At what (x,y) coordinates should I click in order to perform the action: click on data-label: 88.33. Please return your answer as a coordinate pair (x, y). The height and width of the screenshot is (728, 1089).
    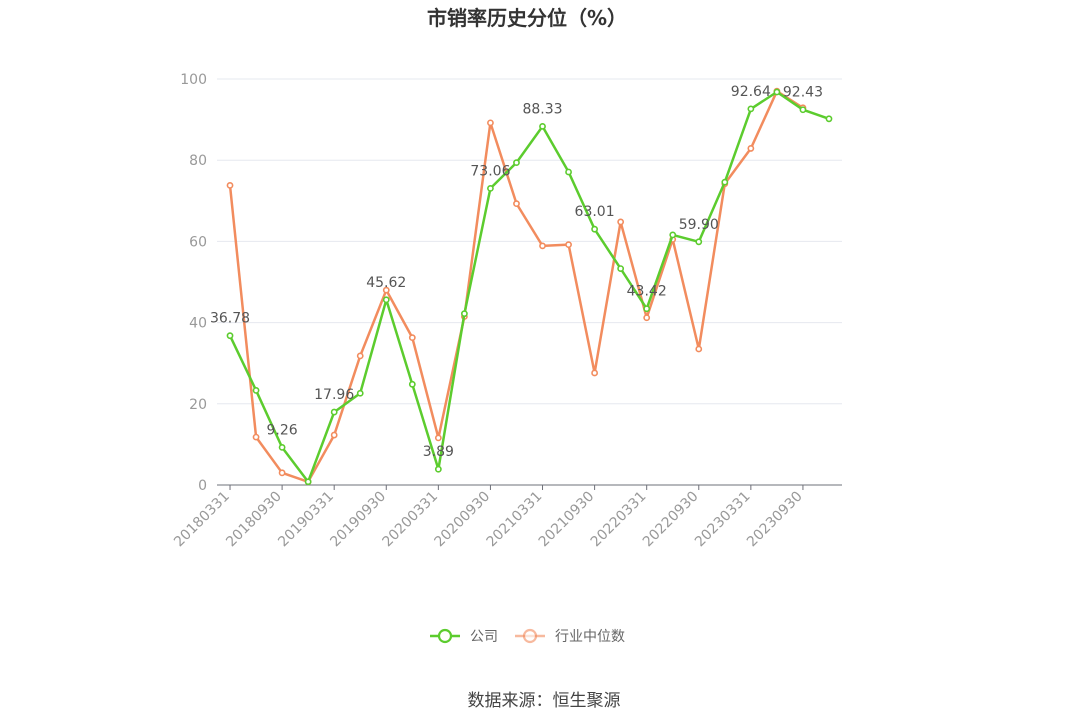
    Looking at the image, I should click on (542, 109).